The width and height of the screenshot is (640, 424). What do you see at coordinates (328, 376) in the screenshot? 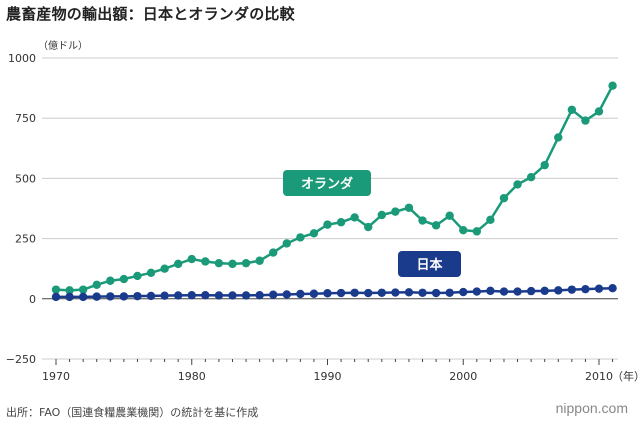
I see `x-tick-label: 1990` at bounding box center [328, 376].